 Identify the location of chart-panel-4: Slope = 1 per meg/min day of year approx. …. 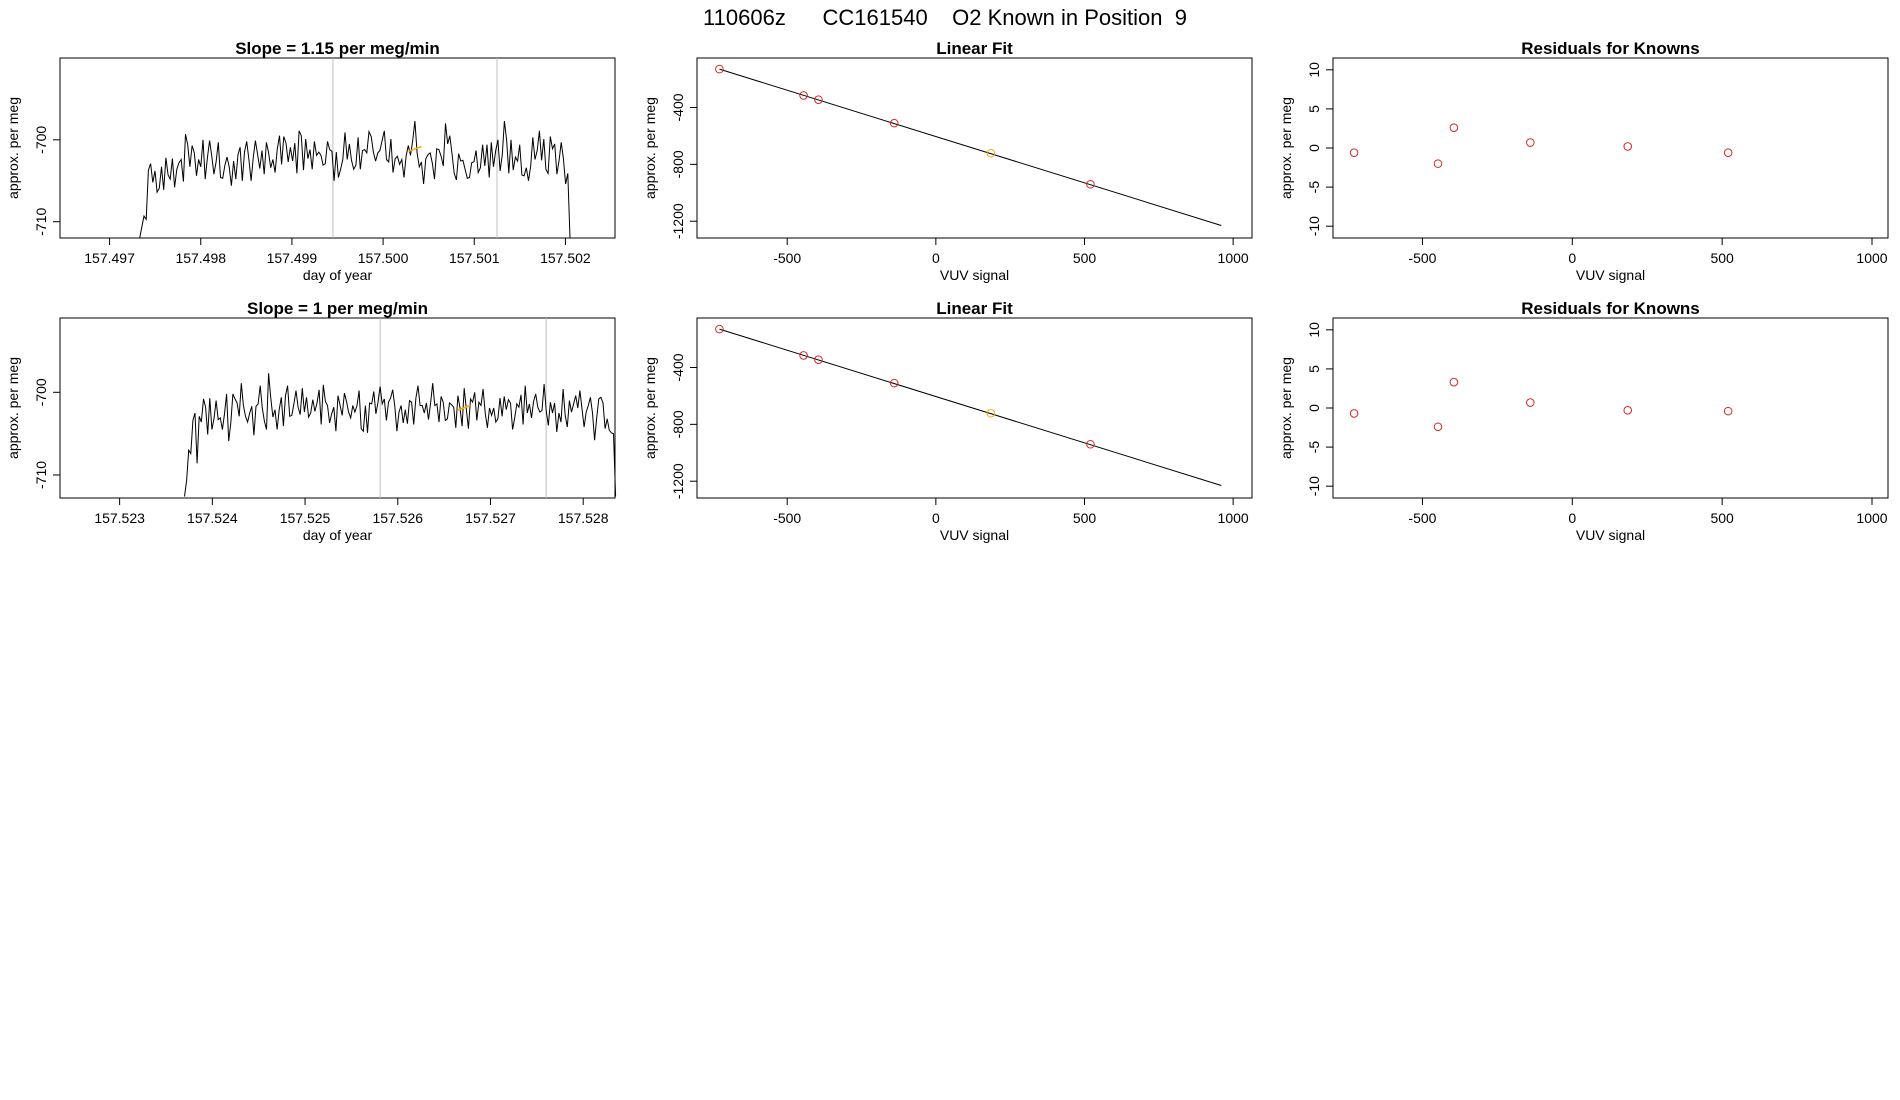
(311, 421).